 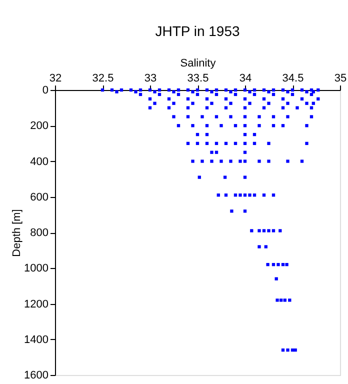 What do you see at coordinates (150, 78) in the screenshot?
I see `x-tick-label: 33` at bounding box center [150, 78].